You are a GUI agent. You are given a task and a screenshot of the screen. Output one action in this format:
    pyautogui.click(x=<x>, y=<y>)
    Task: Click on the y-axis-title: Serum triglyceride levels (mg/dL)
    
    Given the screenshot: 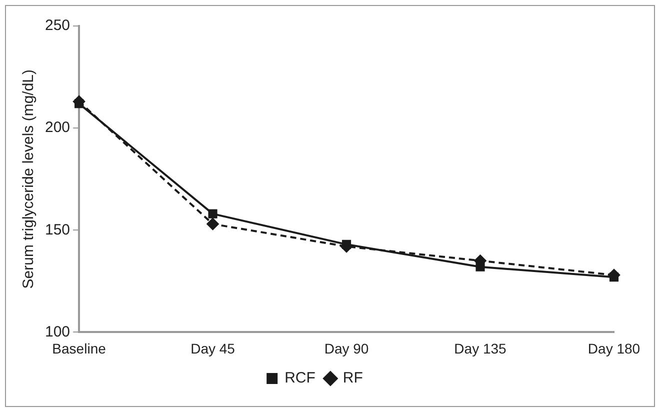 What is the action you would take?
    pyautogui.click(x=29, y=179)
    